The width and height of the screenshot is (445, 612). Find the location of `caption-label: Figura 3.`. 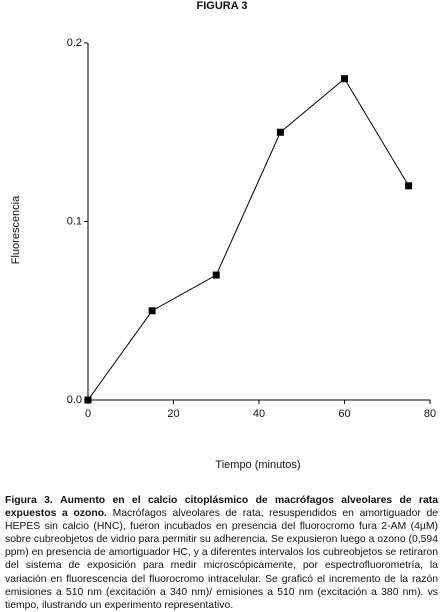

caption-label: Figura 3. is located at coordinates (29, 500).